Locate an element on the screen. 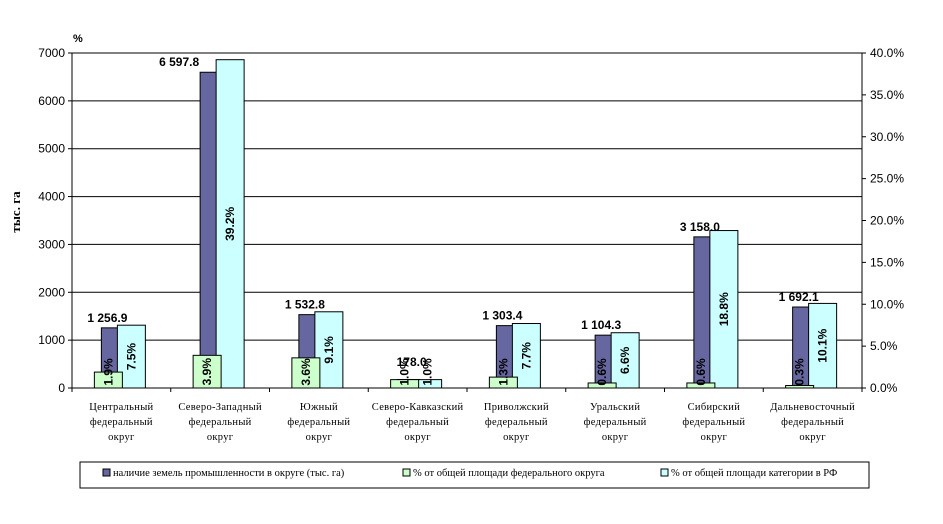 This screenshot has height=524, width=943. y-tick-label-left: 5000 is located at coordinates (51, 149).